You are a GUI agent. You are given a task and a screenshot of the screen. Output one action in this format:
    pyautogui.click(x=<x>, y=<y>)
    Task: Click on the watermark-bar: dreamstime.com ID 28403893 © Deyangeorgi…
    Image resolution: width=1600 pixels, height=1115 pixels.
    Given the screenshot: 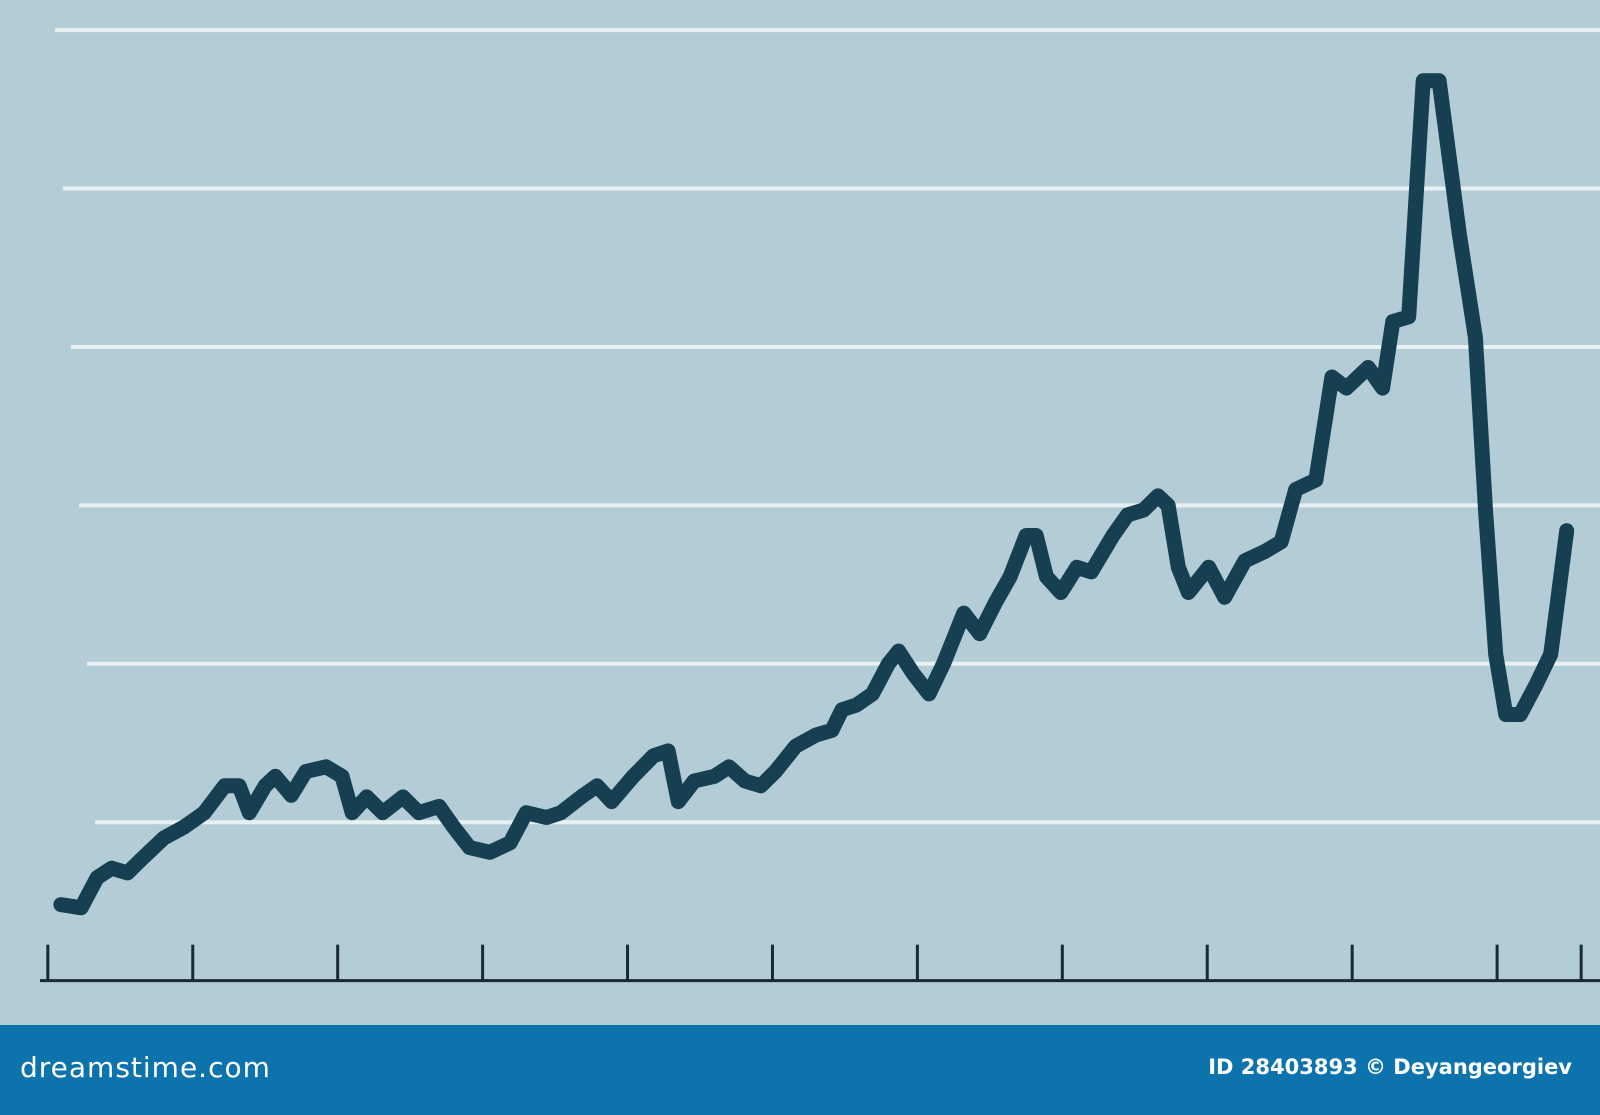 What is the action you would take?
    pyautogui.click(x=800, y=1070)
    